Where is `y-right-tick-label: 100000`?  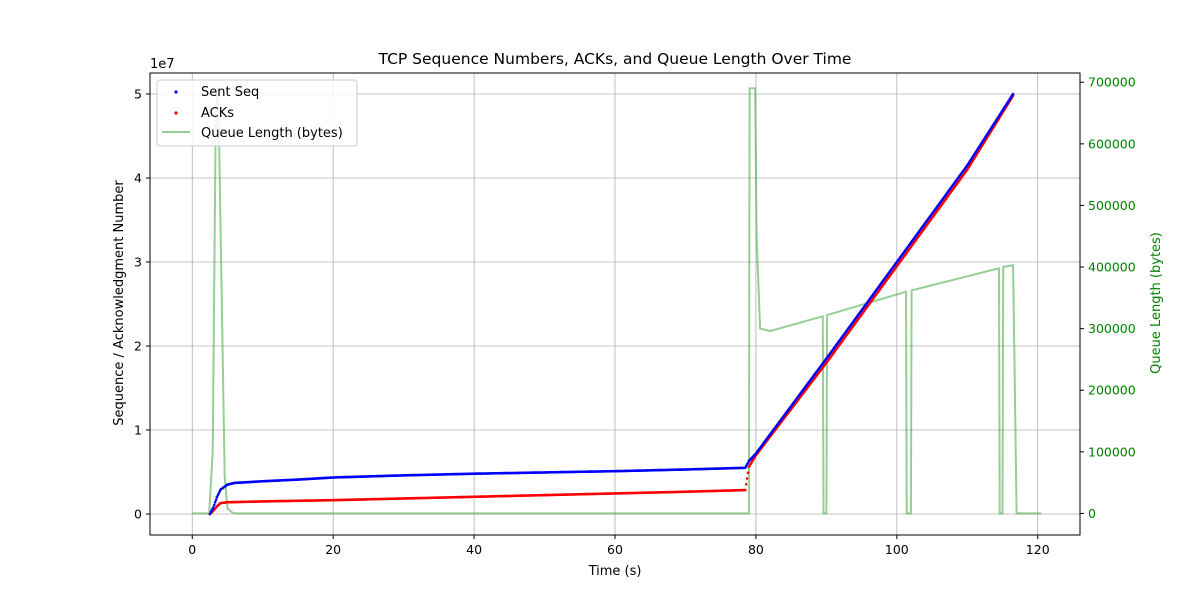
y-right-tick-label: 100000 is located at coordinates (1112, 451).